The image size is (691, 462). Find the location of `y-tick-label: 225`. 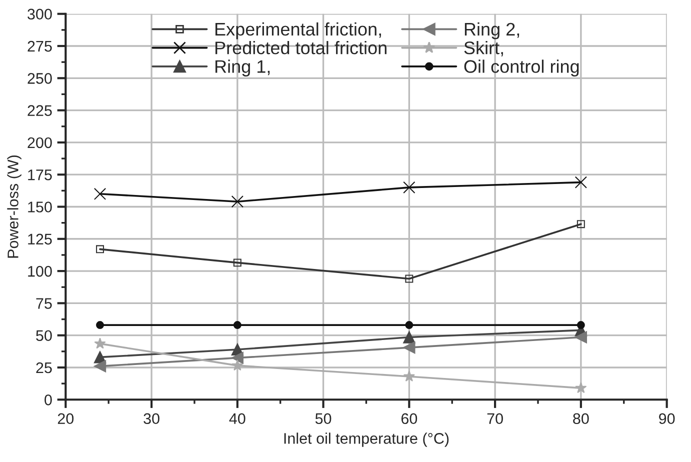

y-tick-label: 225 is located at coordinates (40, 110).